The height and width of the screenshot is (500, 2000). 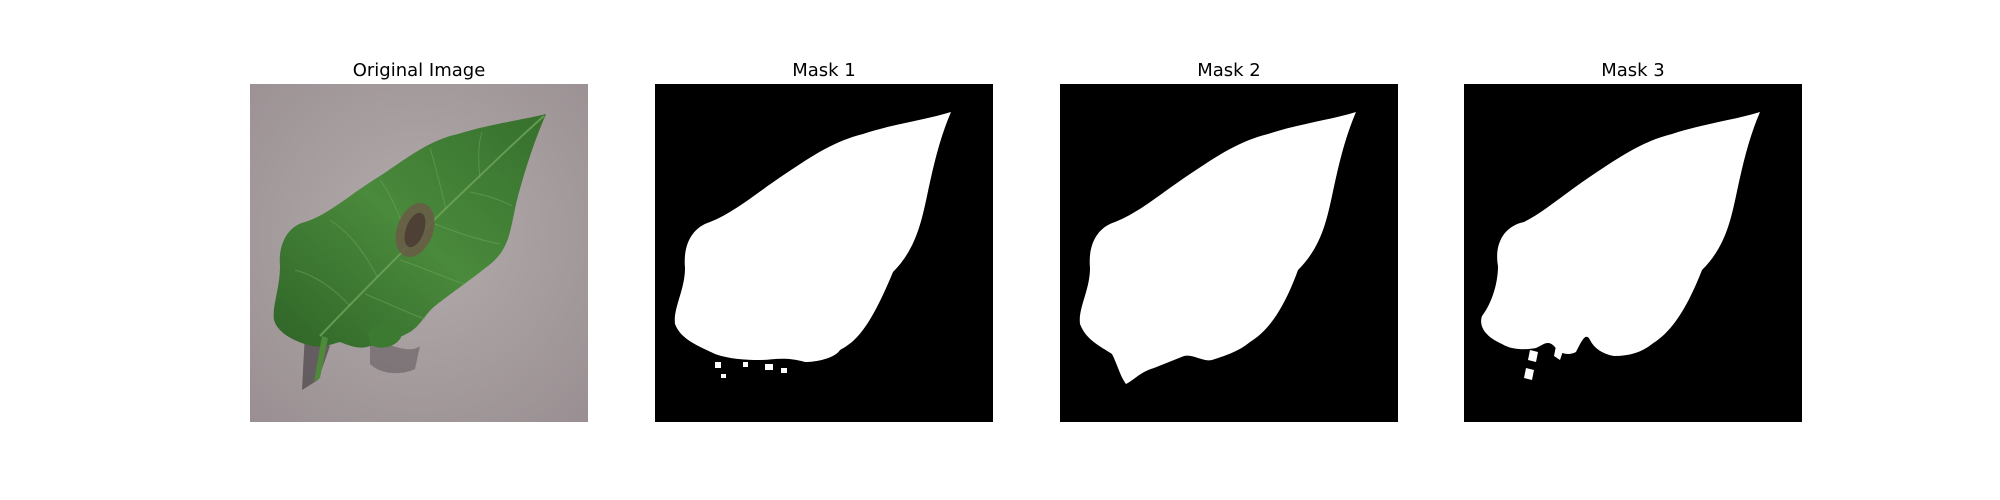 I want to click on mask-3-image, so click(x=1633, y=253).